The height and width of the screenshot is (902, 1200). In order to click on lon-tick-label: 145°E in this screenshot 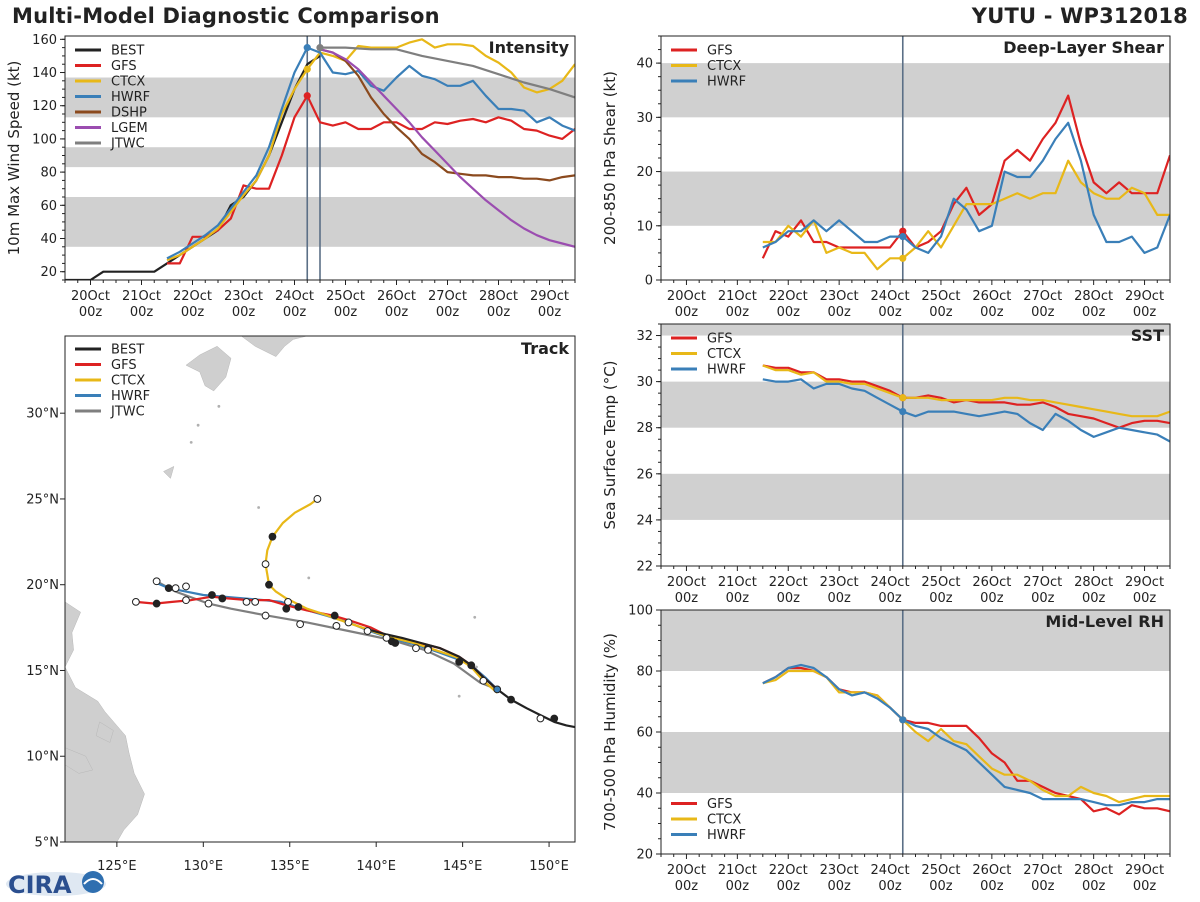, I will do `click(463, 866)`.